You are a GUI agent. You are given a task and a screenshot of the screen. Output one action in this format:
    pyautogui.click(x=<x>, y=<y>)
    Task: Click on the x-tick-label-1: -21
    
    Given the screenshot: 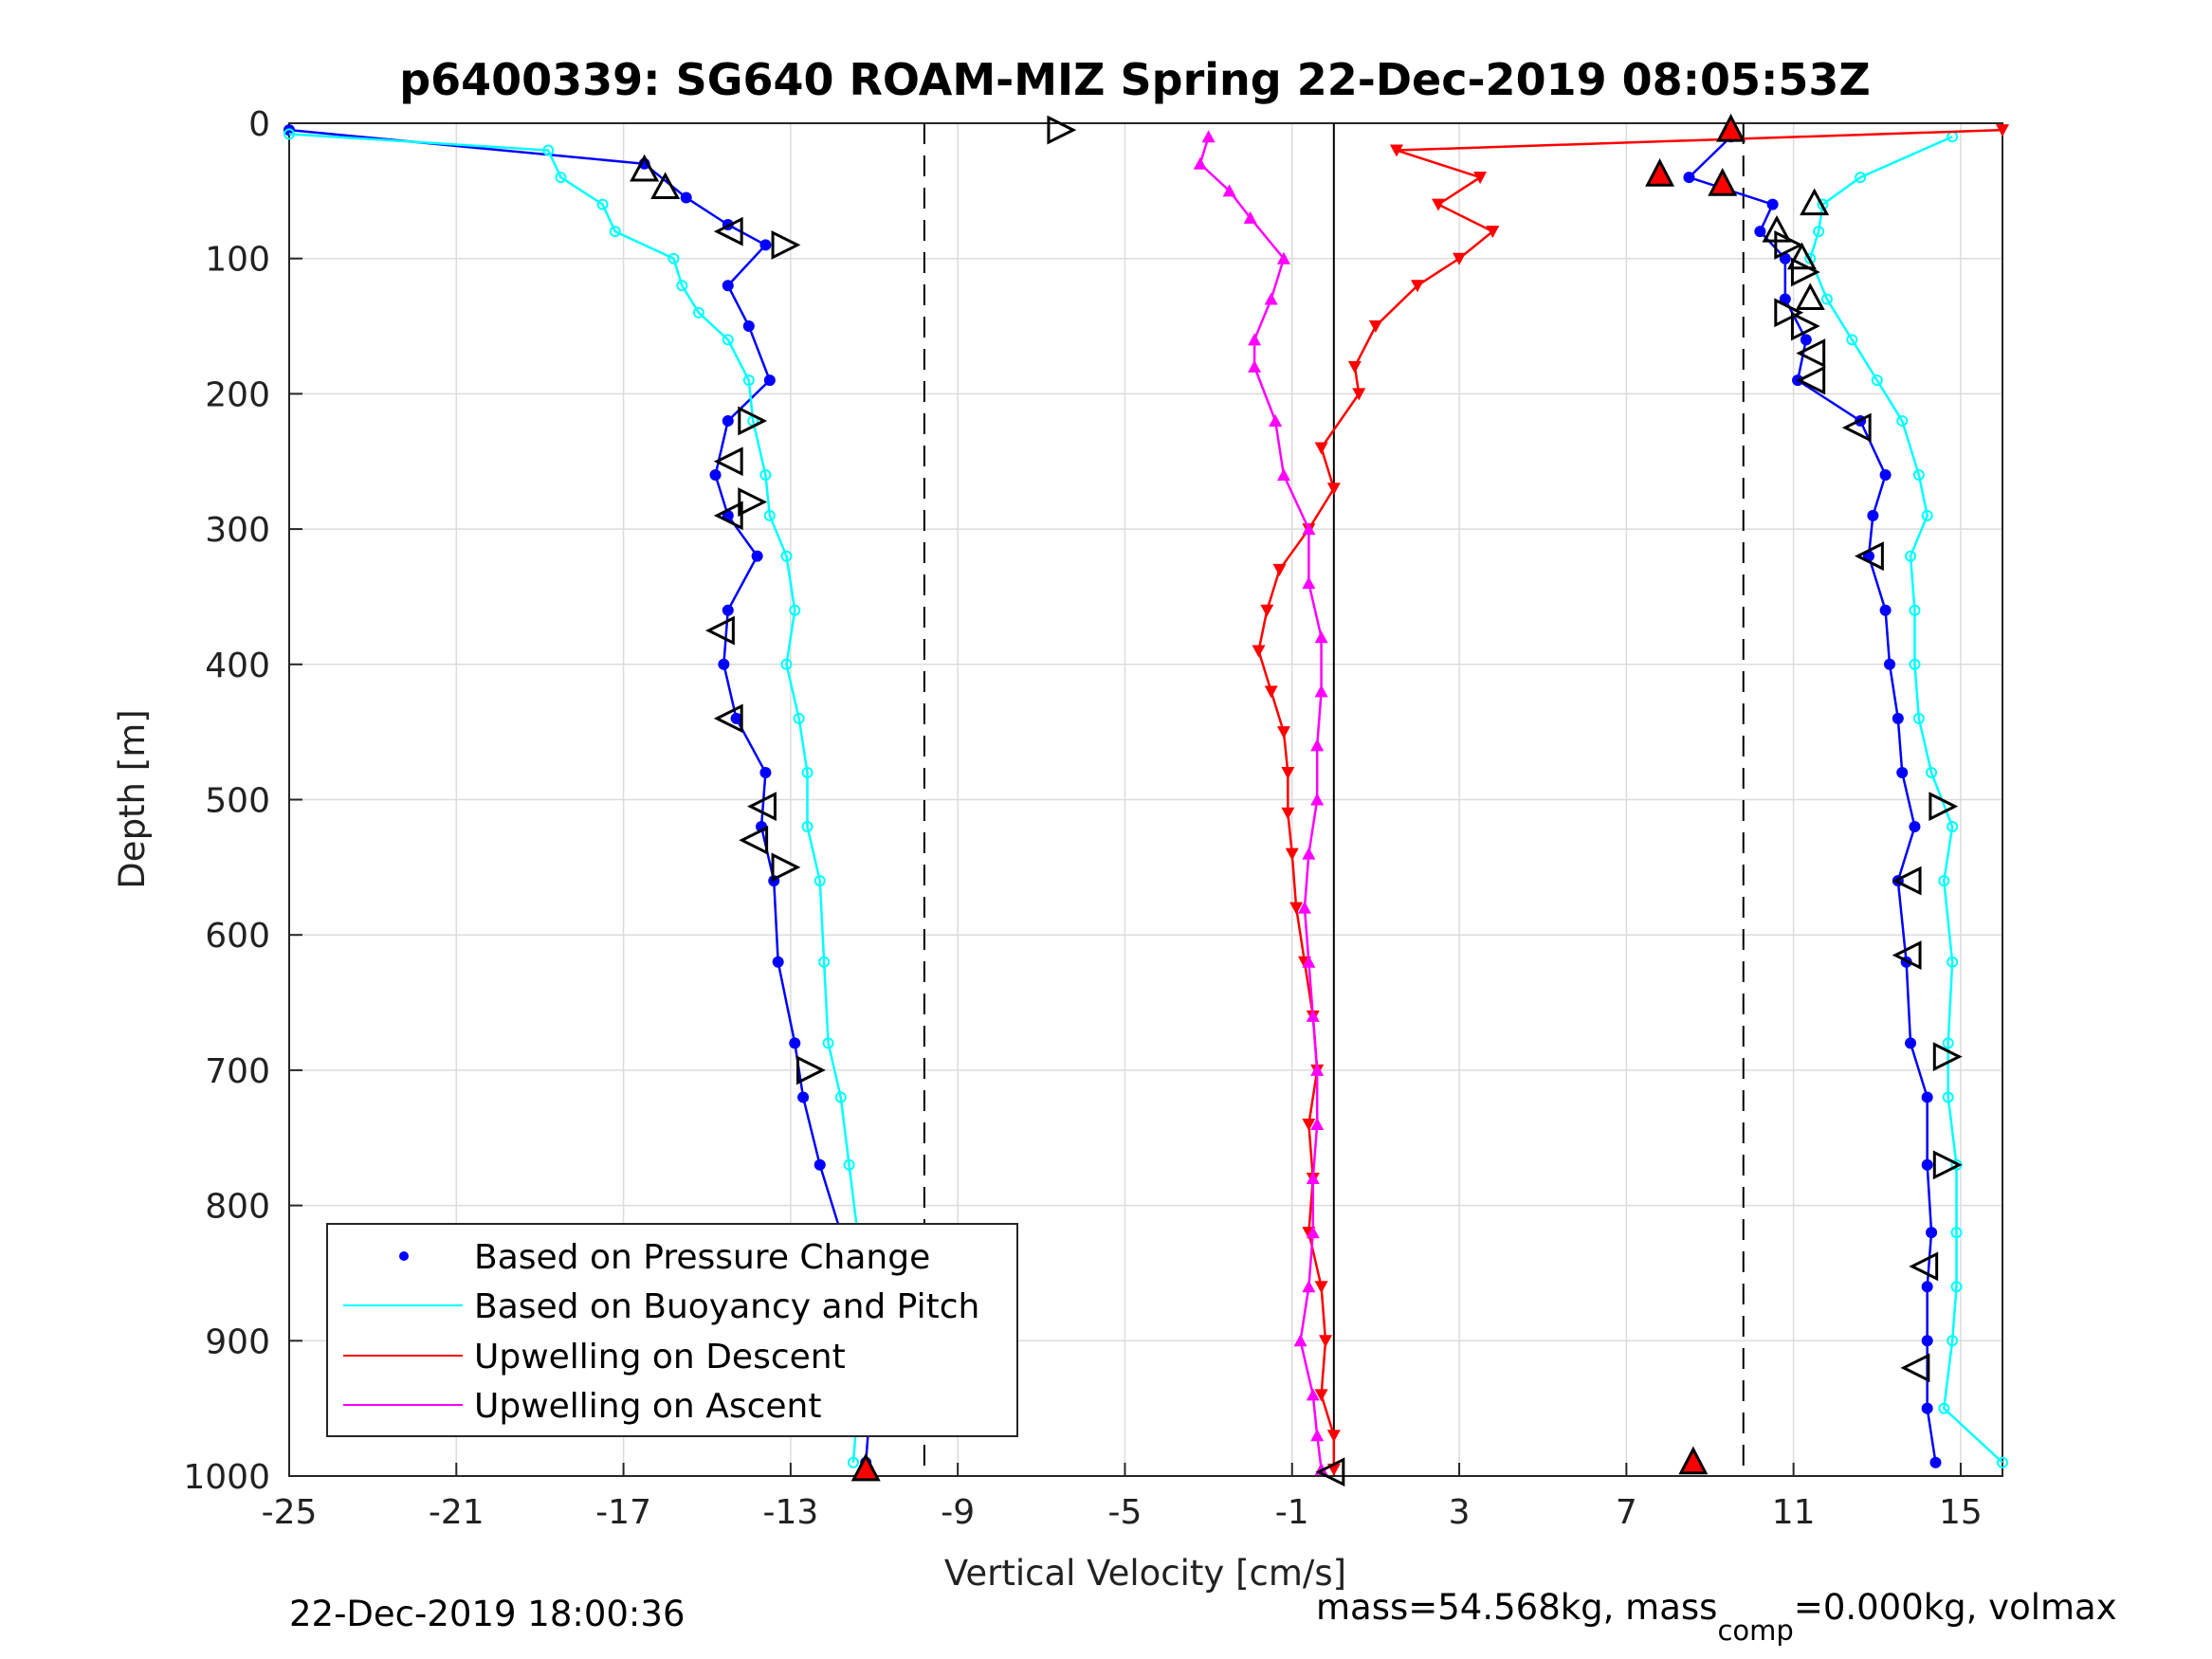 What is the action you would take?
    pyautogui.click(x=456, y=1512)
    